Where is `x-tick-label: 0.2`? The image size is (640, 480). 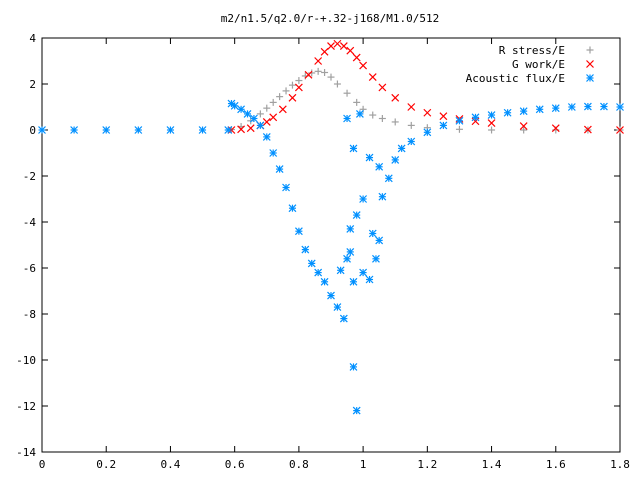
x-tick-label: 0.2 is located at coordinates (106, 464).